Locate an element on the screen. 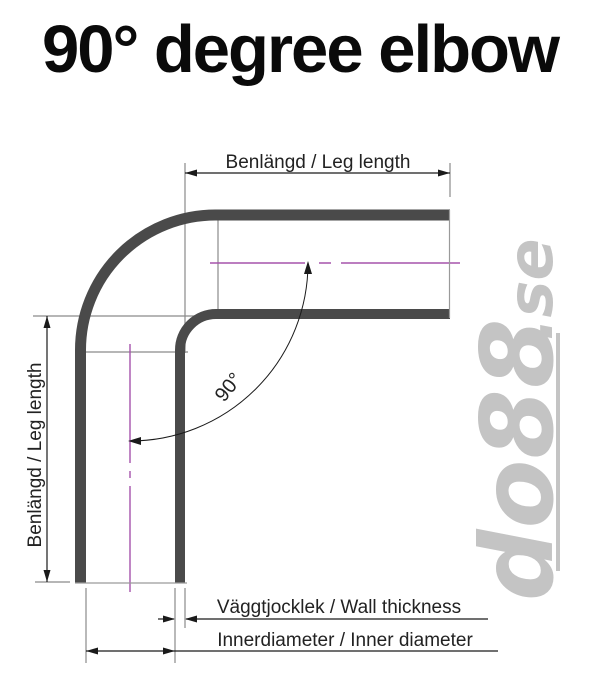 The width and height of the screenshot is (600, 682). dimension-horizontal-leg: Benlängd / Leg length is located at coordinates (317, 164).